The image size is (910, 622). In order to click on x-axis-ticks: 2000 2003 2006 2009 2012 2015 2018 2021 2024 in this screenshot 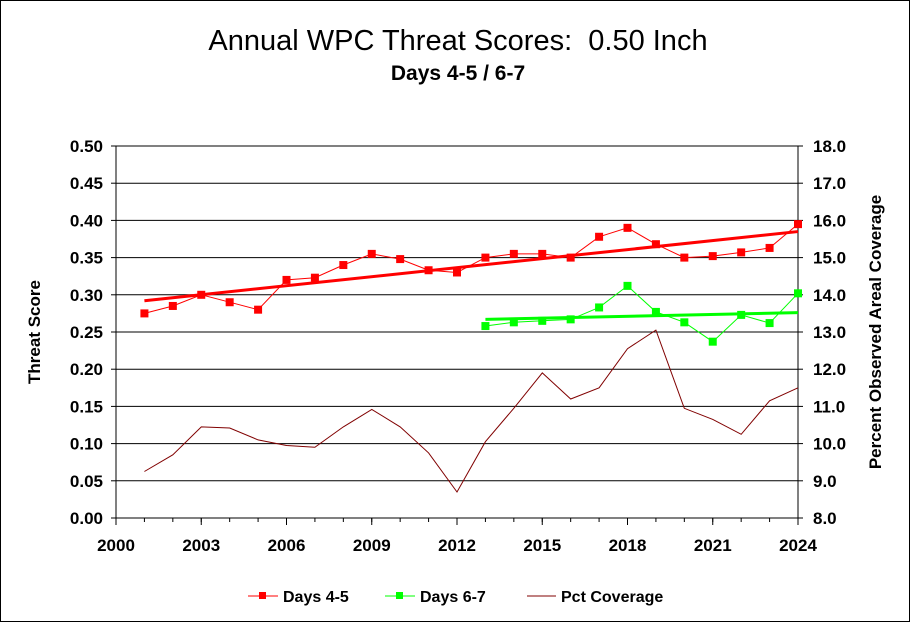, I will do `click(457, 536)`.